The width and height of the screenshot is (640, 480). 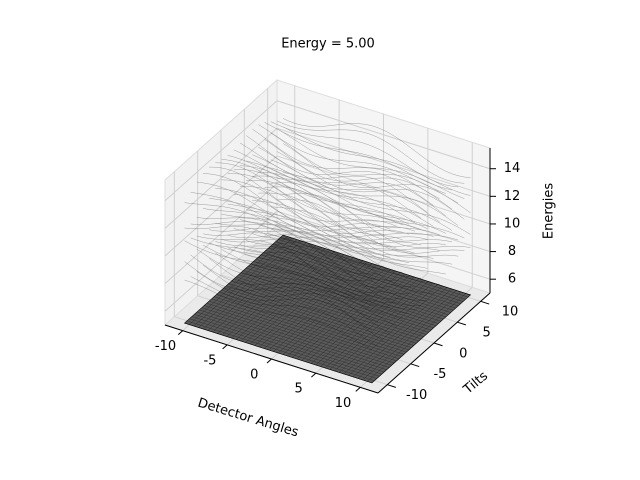 I want to click on x-tick-label: -5, so click(x=209, y=360).